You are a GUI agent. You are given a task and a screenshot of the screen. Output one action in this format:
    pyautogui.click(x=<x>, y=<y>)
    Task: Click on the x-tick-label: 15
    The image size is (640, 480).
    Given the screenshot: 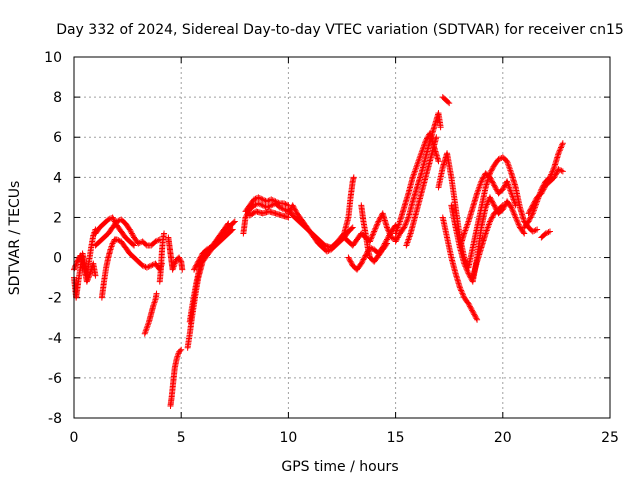 What is the action you would take?
    pyautogui.click(x=396, y=438)
    